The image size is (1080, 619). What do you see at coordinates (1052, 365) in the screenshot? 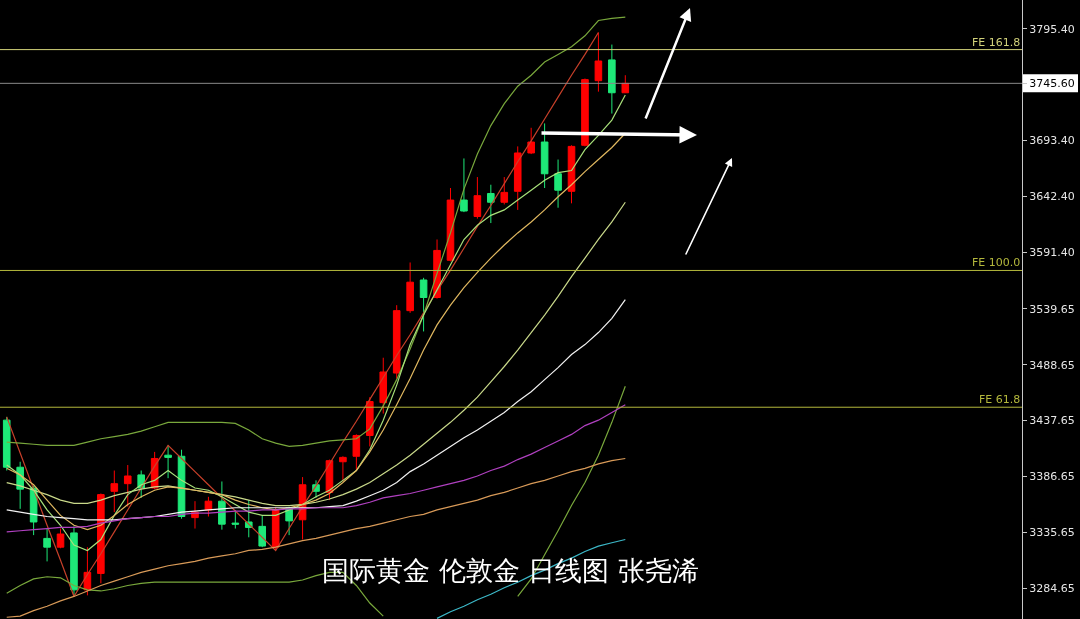
I see `y-tick-label: 3488.65` at bounding box center [1052, 365].